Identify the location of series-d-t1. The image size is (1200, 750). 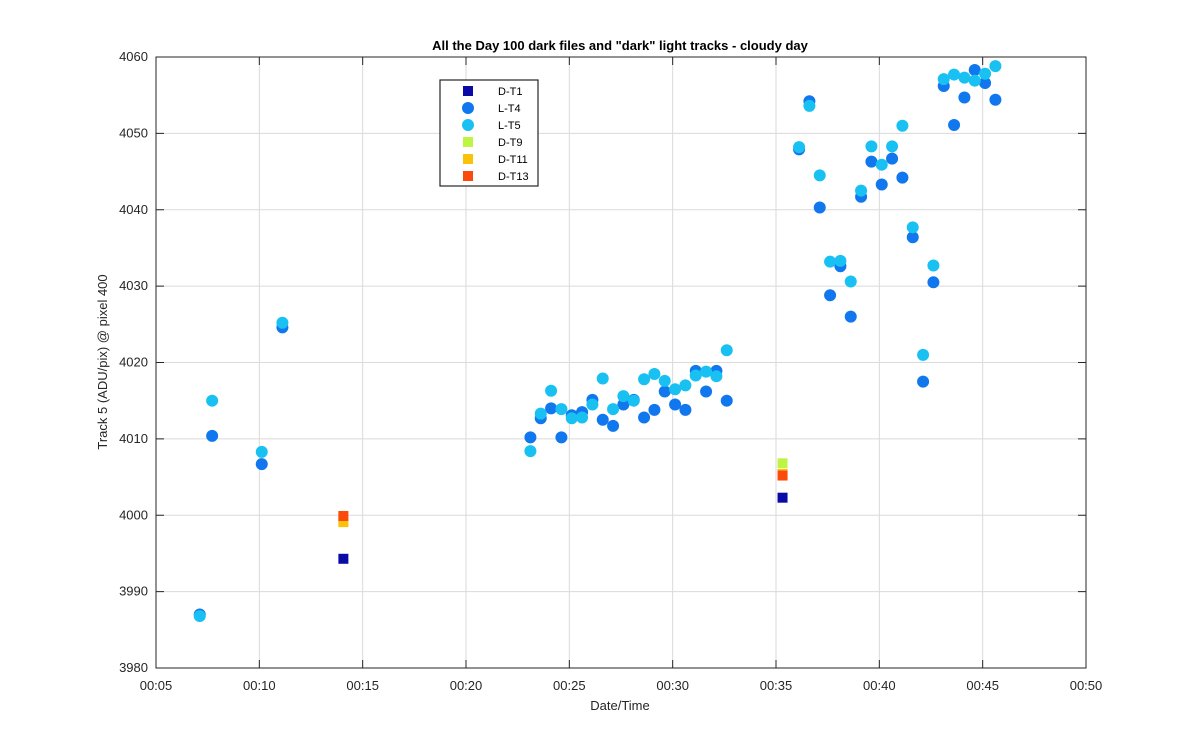
(563, 528).